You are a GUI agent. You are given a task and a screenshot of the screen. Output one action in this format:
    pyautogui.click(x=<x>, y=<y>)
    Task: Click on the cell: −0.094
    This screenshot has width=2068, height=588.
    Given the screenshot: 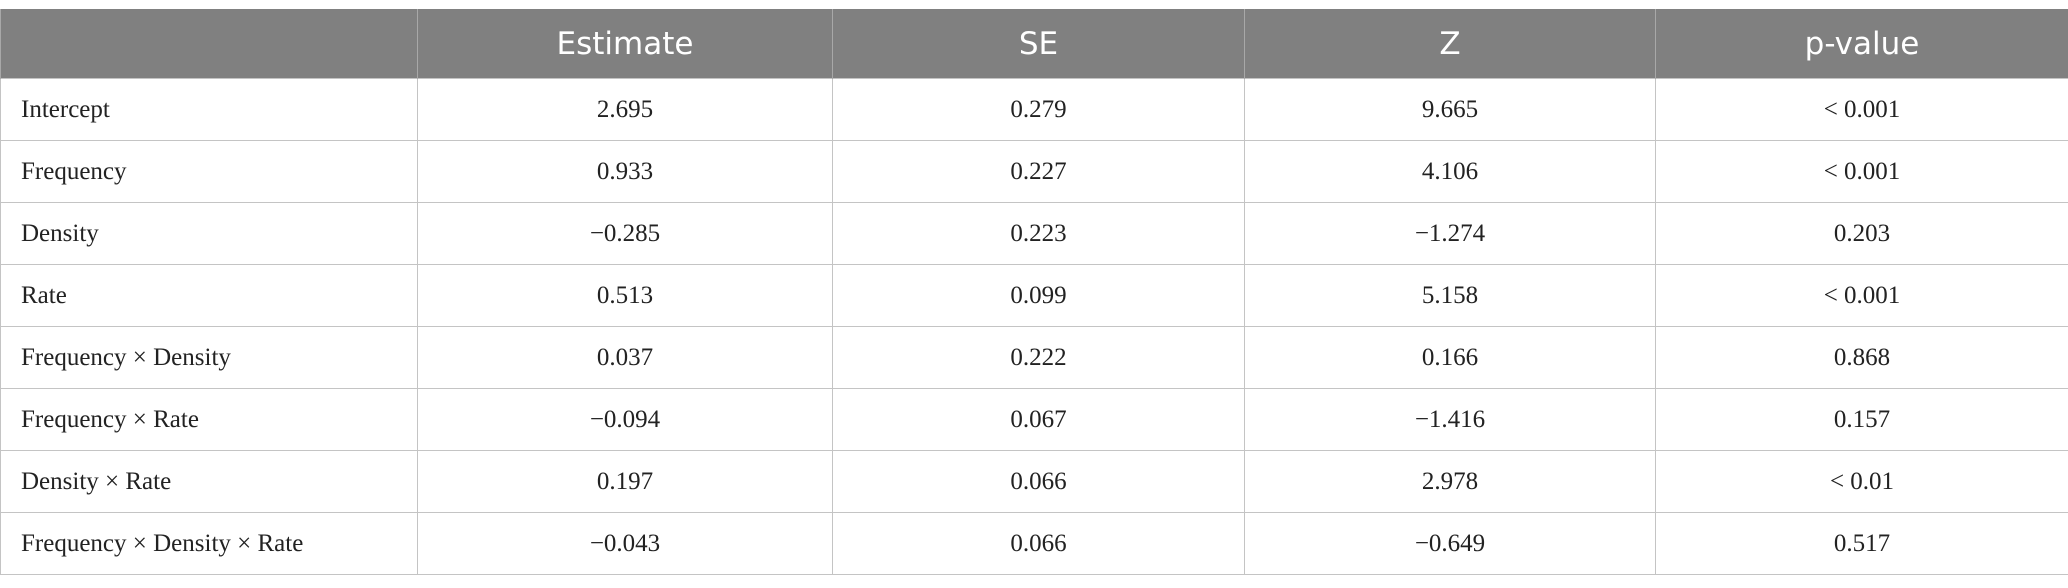 What is the action you would take?
    pyautogui.click(x=625, y=419)
    